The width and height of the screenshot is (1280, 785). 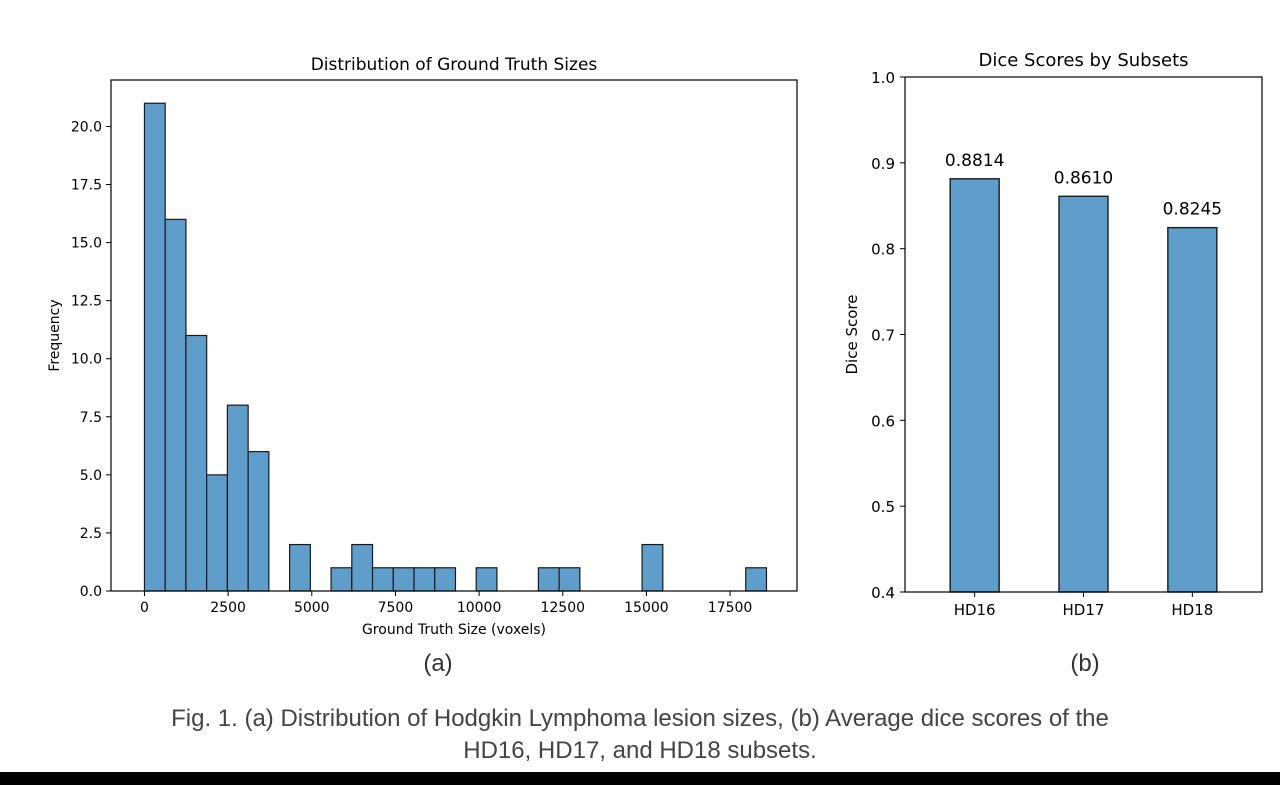 I want to click on x-tick-label: HD18, so click(x=1192, y=610).